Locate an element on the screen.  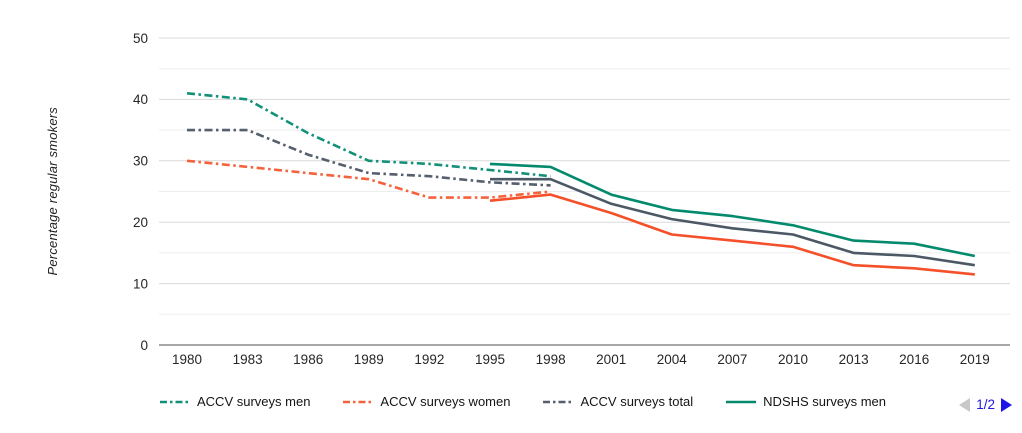
legend-item-label: ACCV surveys men is located at coordinates (254, 401).